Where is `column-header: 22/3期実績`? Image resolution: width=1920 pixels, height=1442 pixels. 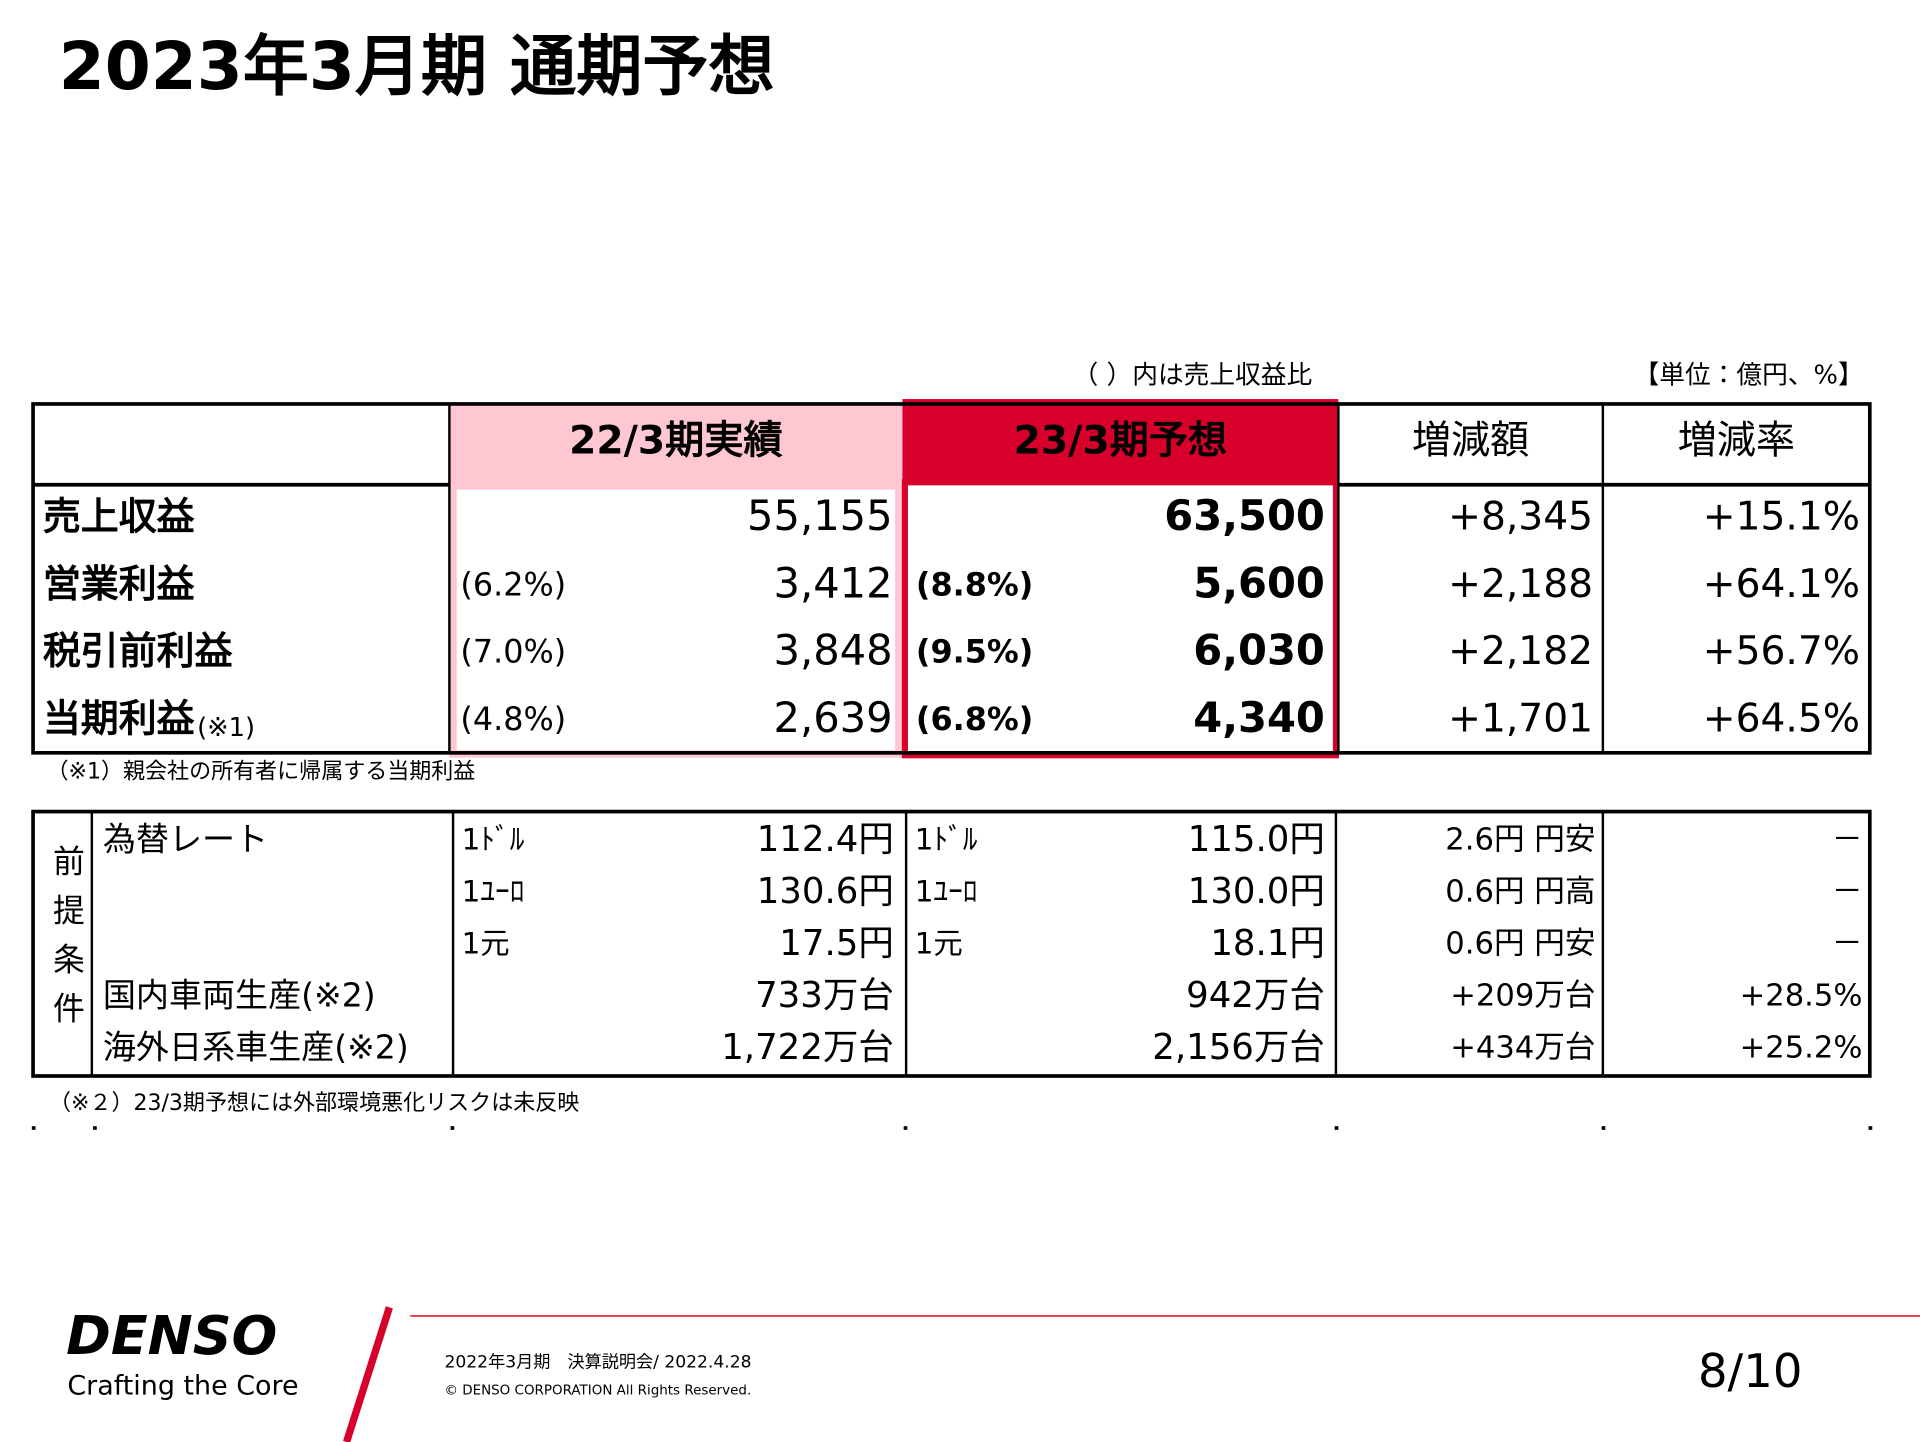
column-header: 22/3期実績 is located at coordinates (676, 441).